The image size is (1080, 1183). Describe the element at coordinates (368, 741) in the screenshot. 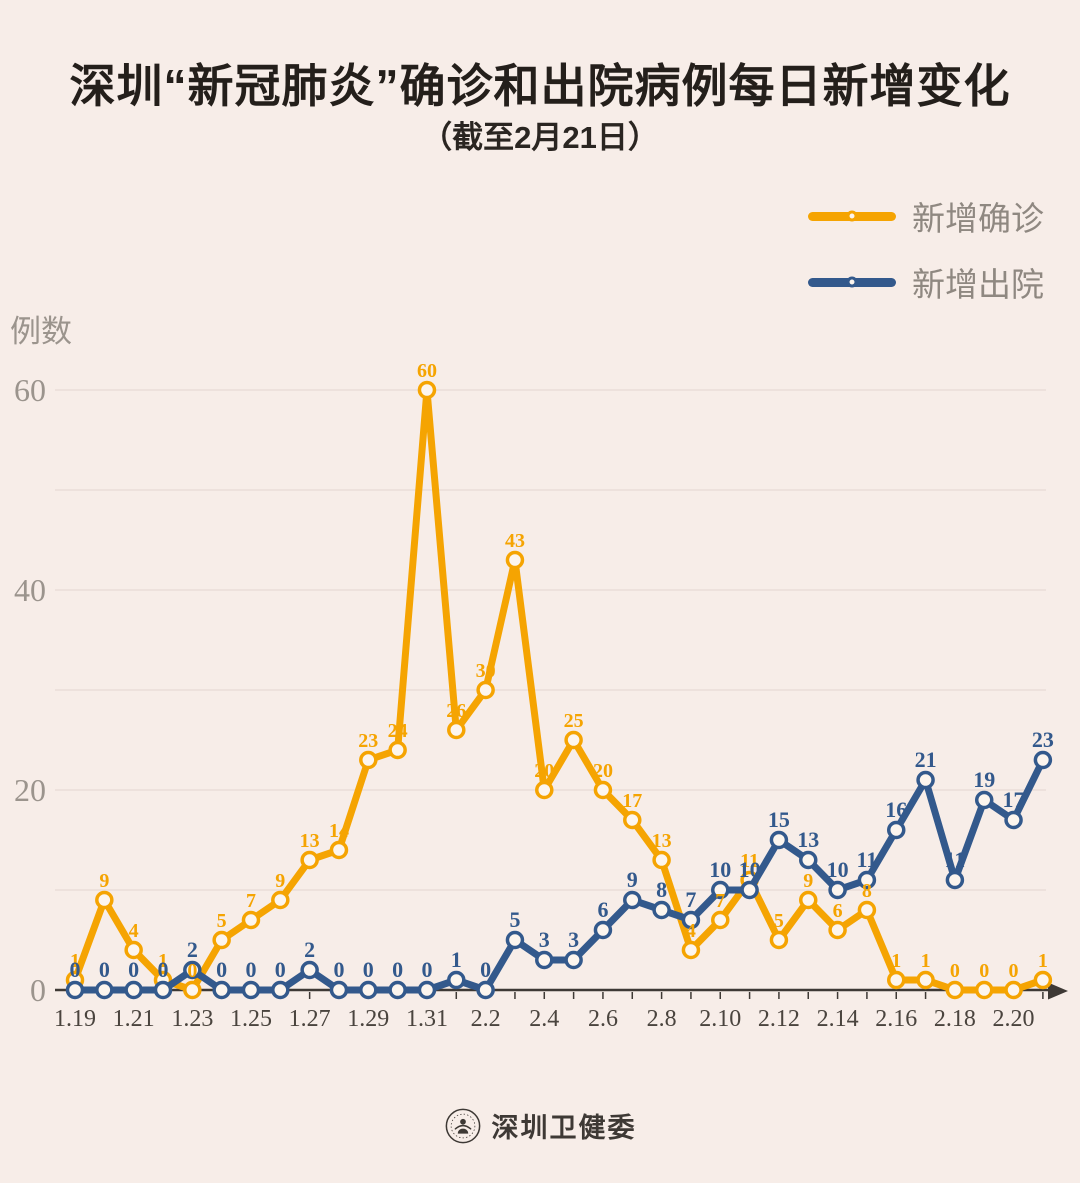

I see `confirmed-value-label: 23` at that location.